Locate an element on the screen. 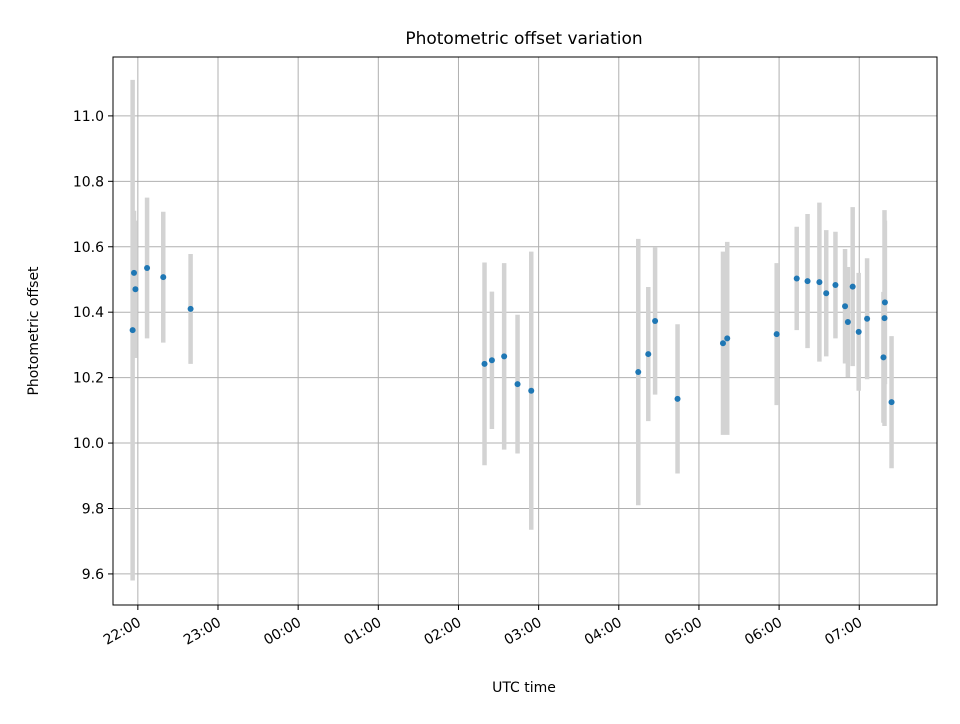 The height and width of the screenshot is (724, 960). y-tick-label: 10.2 is located at coordinates (88, 379).